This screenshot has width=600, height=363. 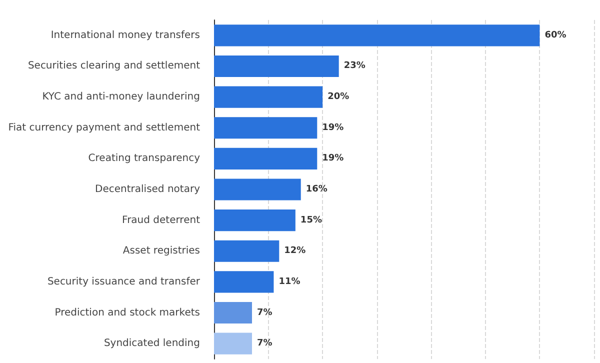 I want to click on data-label: 12%, so click(x=295, y=251).